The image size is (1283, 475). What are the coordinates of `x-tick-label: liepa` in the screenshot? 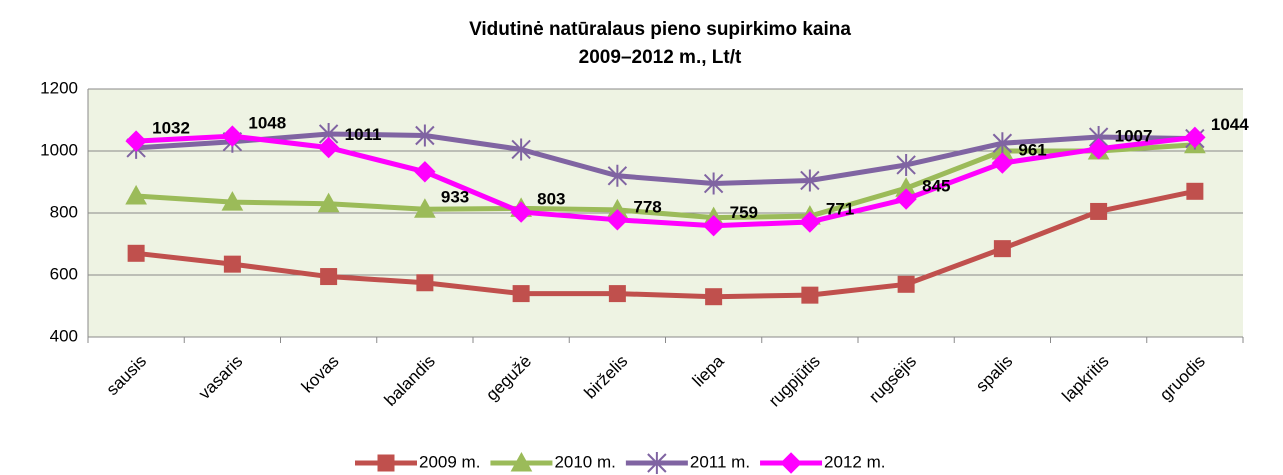 It's located at (708, 370).